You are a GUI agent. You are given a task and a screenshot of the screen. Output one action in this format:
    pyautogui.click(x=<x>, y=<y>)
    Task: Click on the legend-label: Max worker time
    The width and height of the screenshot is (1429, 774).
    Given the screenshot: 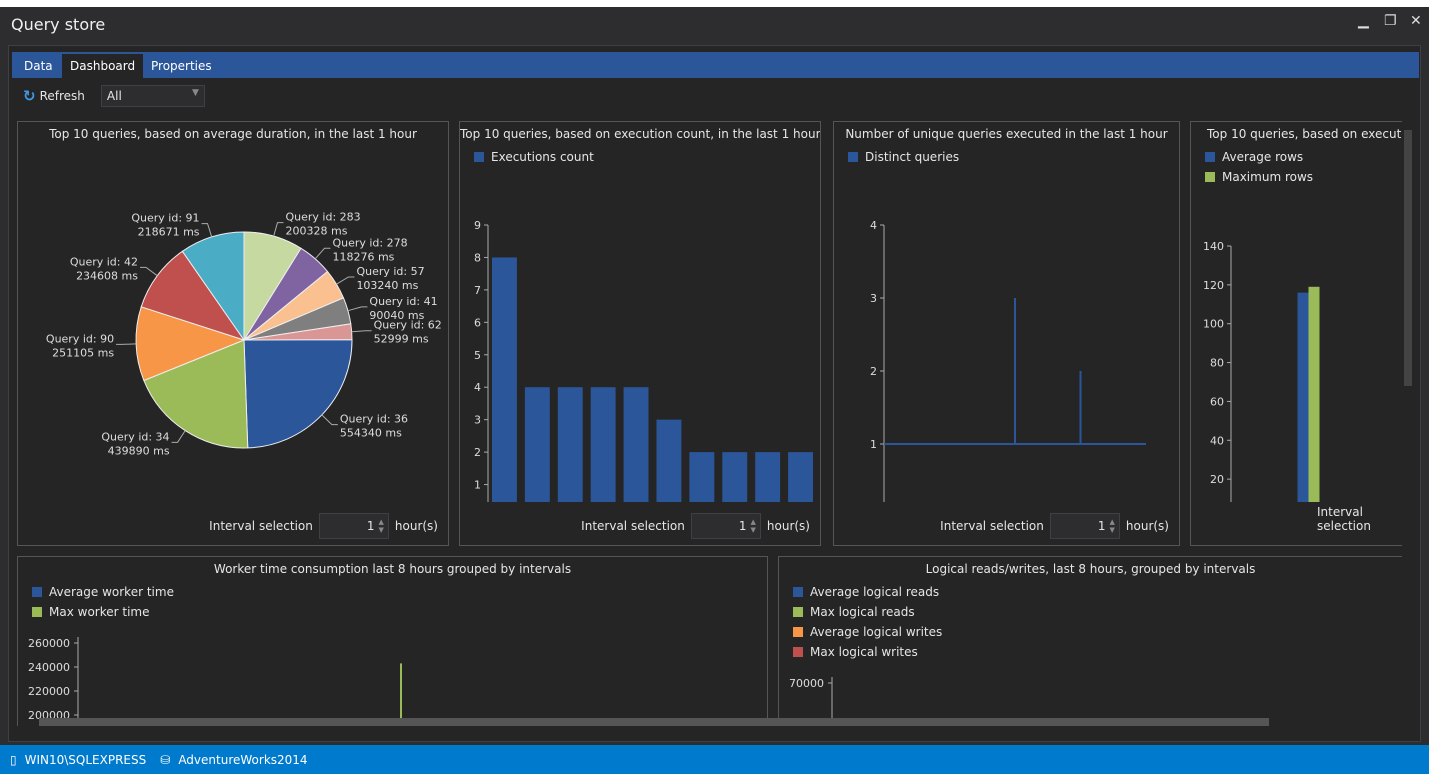 What is the action you would take?
    pyautogui.click(x=99, y=612)
    